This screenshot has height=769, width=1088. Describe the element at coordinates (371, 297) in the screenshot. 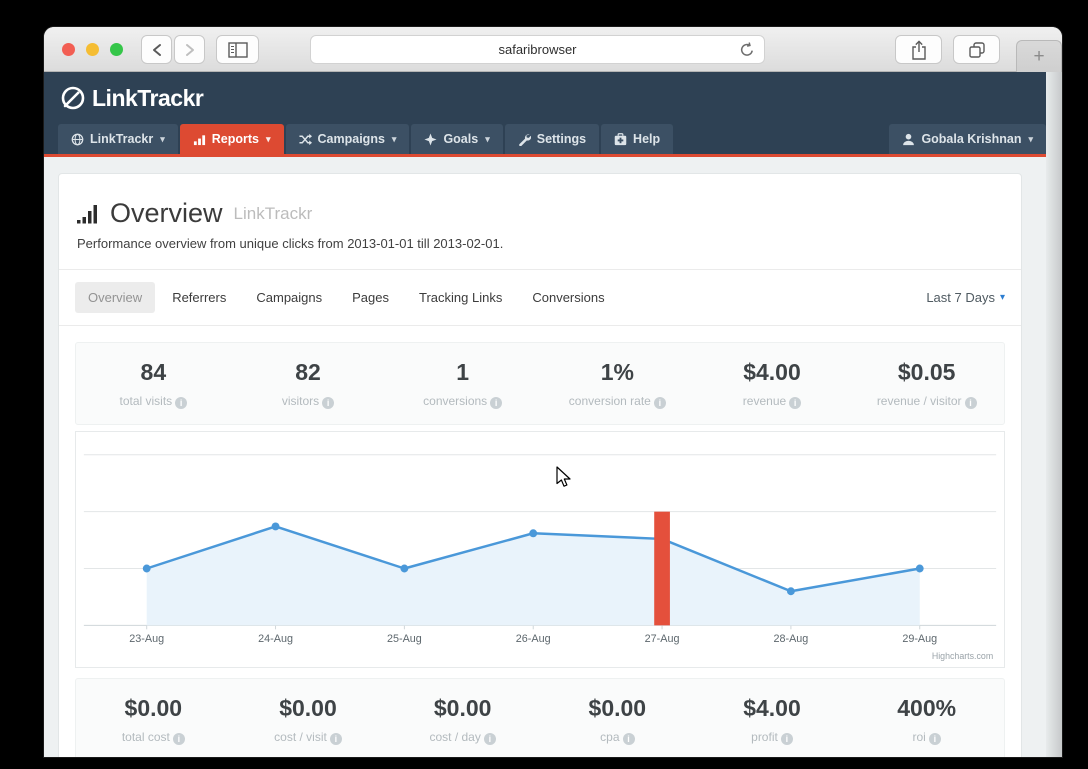

I see `tab-pages: Pages` at that location.